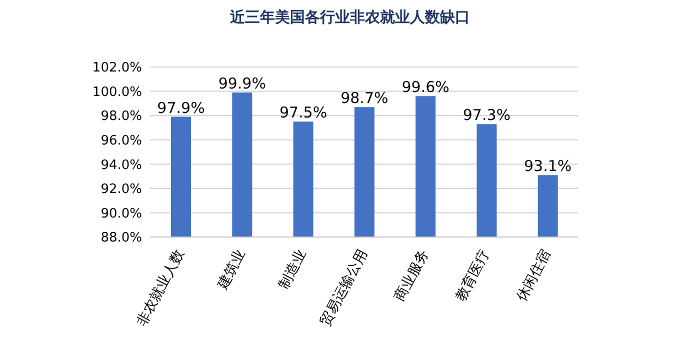  What do you see at coordinates (242, 83) in the screenshot?
I see `data-label: 99.9%` at bounding box center [242, 83].